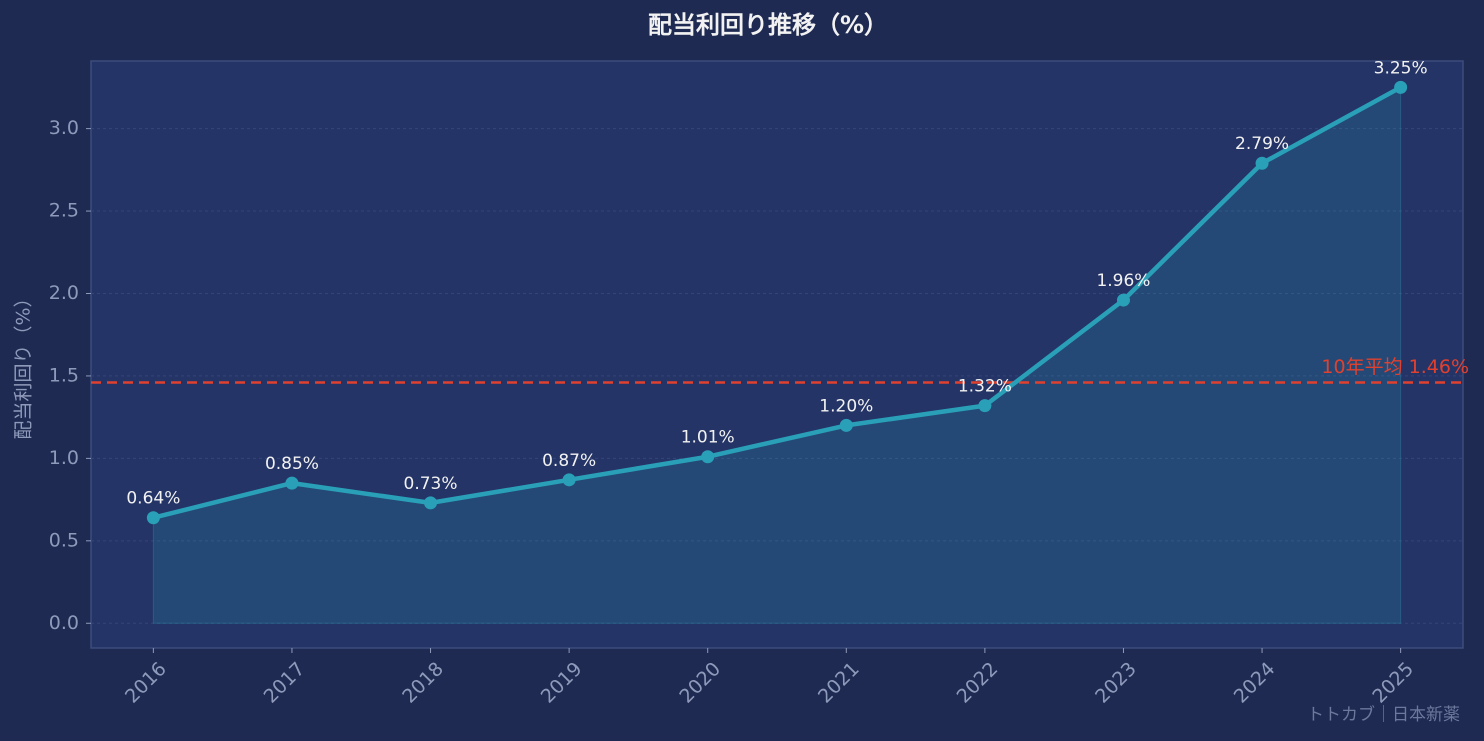 Image resolution: width=1484 pixels, height=741 pixels. What do you see at coordinates (64, 623) in the screenshot?
I see `y-tick-label: 0.0` at bounding box center [64, 623].